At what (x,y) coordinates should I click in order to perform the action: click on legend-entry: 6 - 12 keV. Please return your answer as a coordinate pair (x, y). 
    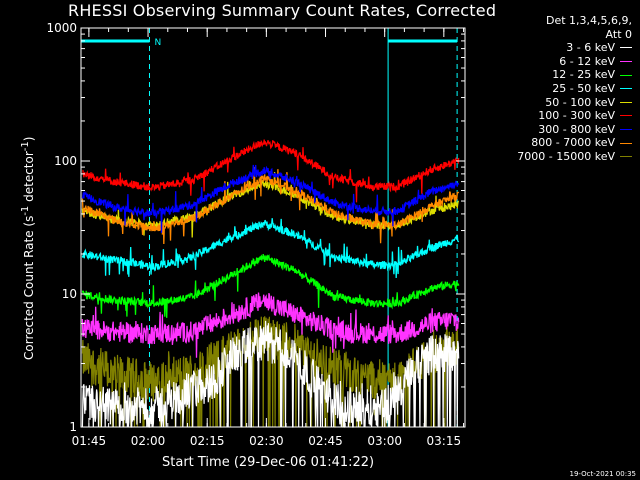
    Looking at the image, I should click on (574, 62).